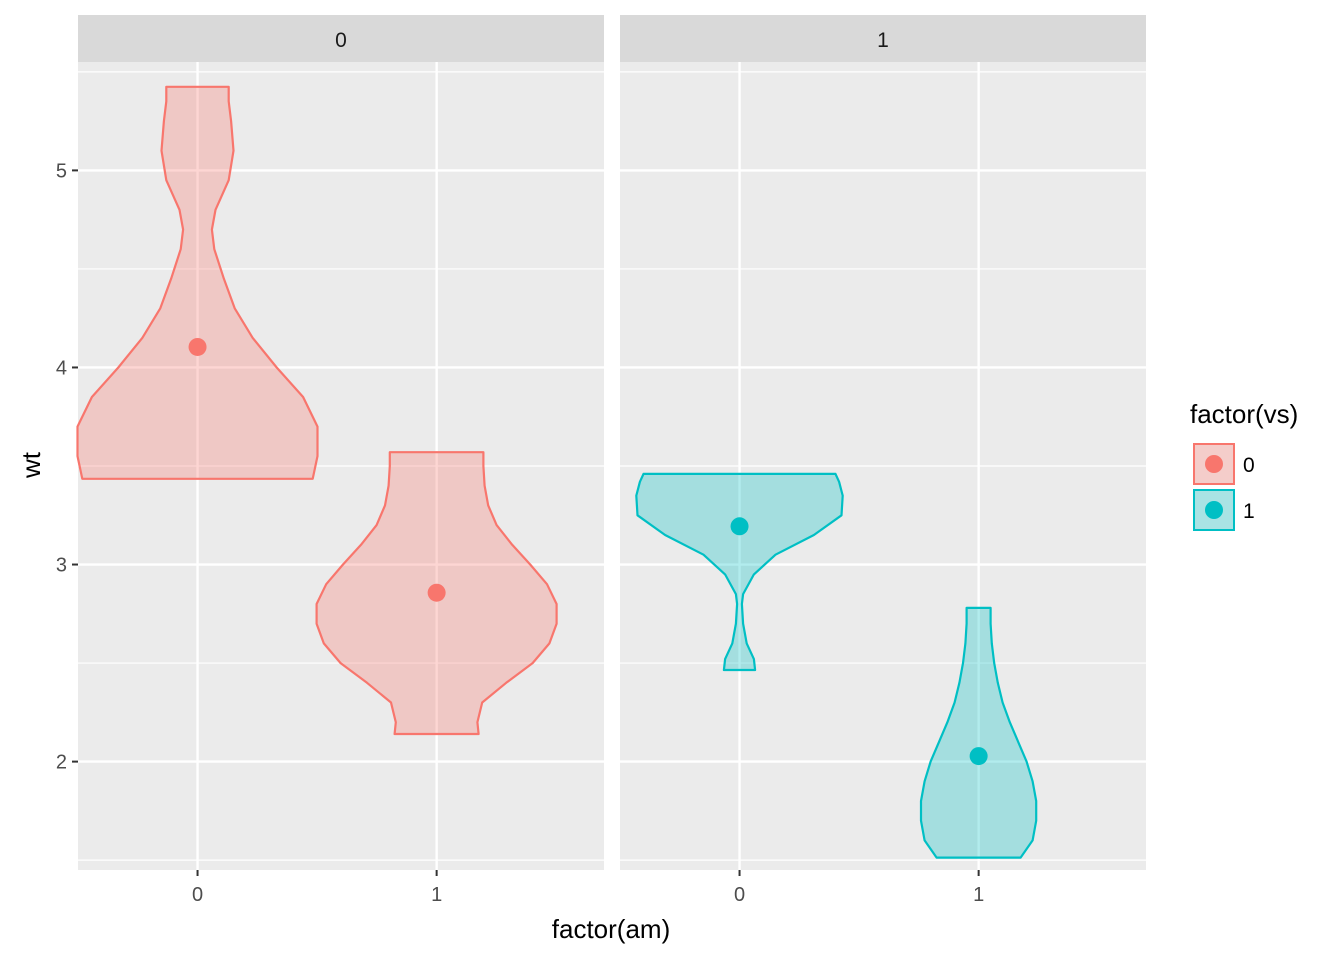  Describe the element at coordinates (611, 929) in the screenshot. I see `x-axis-title: factor(am)` at that location.